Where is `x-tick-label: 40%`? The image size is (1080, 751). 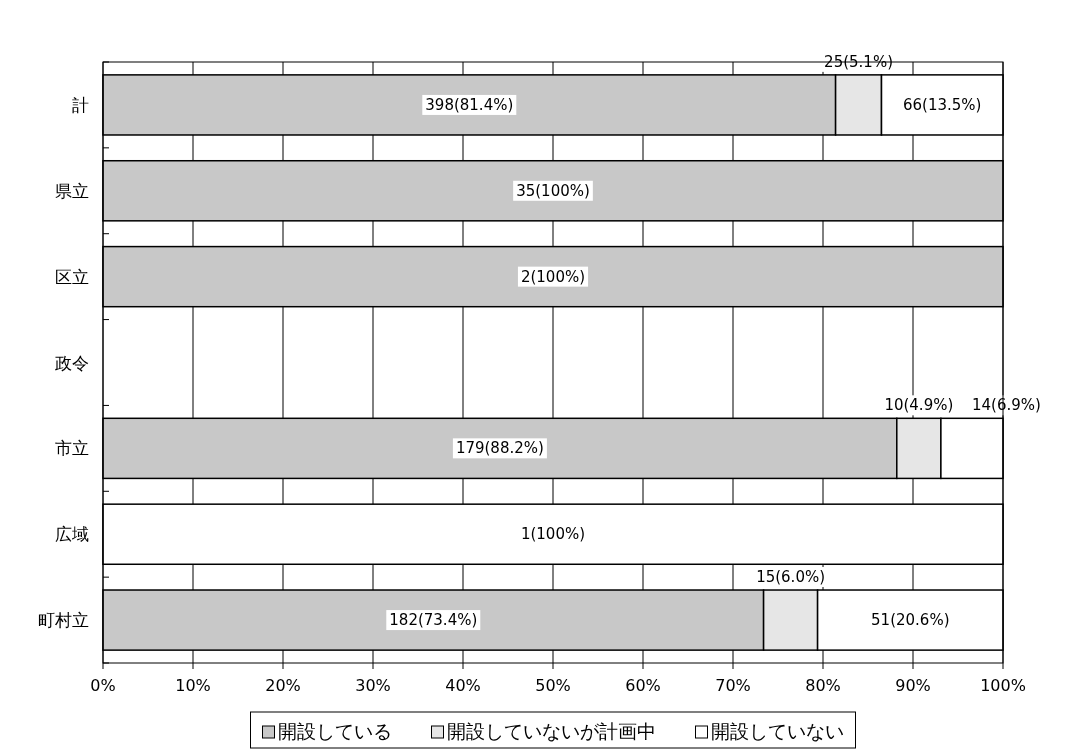 x-tick-label: 40% is located at coordinates (463, 685).